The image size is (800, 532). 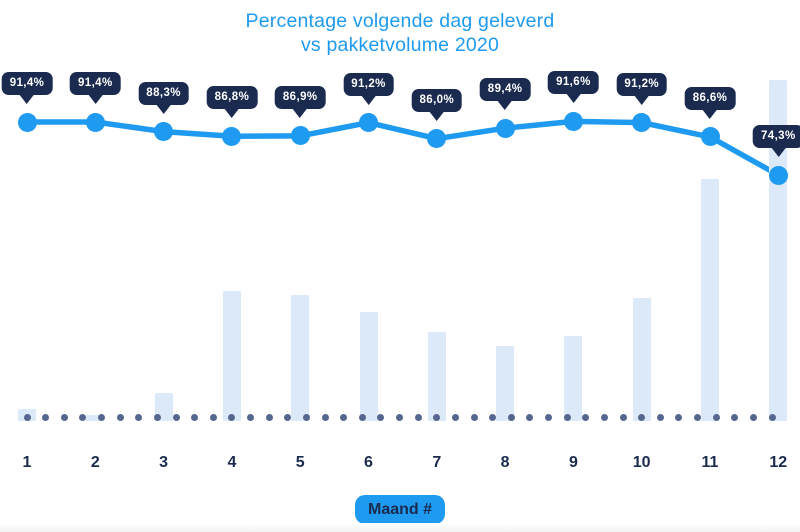 What do you see at coordinates (505, 462) in the screenshot?
I see `x-axis-month-label: 8` at bounding box center [505, 462].